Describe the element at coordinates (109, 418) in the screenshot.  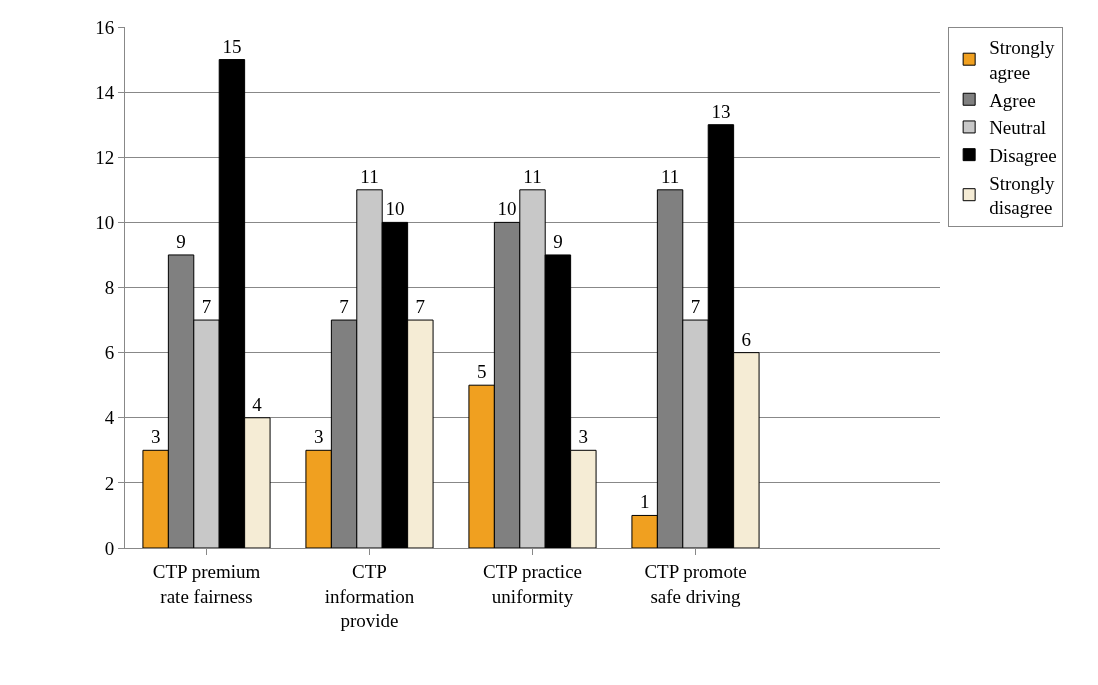
I see `y-tick-label: 4` at that location.